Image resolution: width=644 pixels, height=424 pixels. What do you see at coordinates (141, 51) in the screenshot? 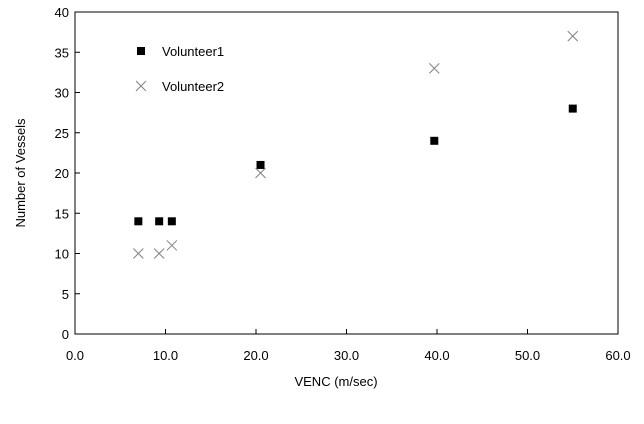
I see `legend-square-marker` at bounding box center [141, 51].